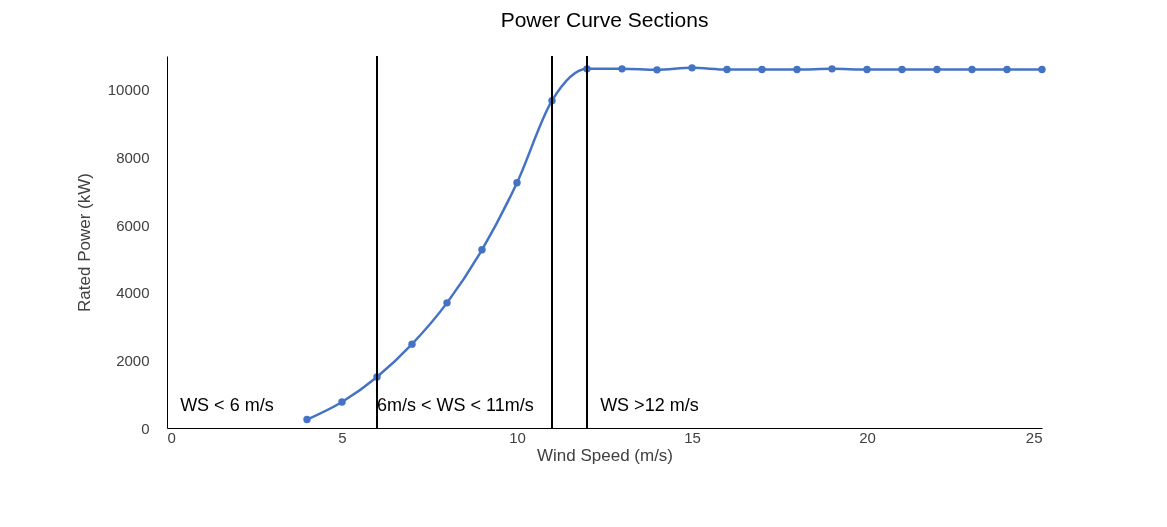 The width and height of the screenshot is (1167, 527). I want to click on y-tick-label: 4000, so click(133, 293).